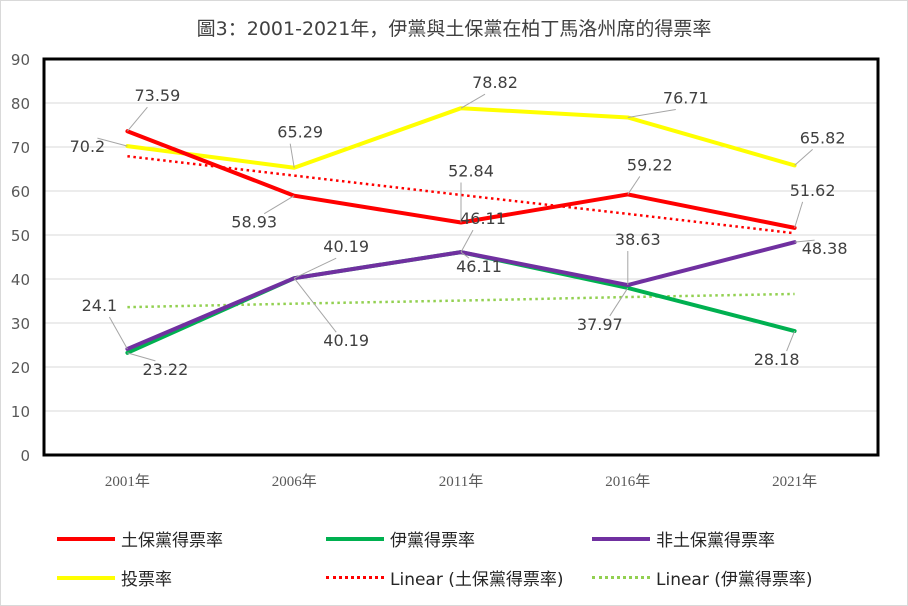  Describe the element at coordinates (88, 146) in the screenshot. I see `data-label: 70.2` at that location.